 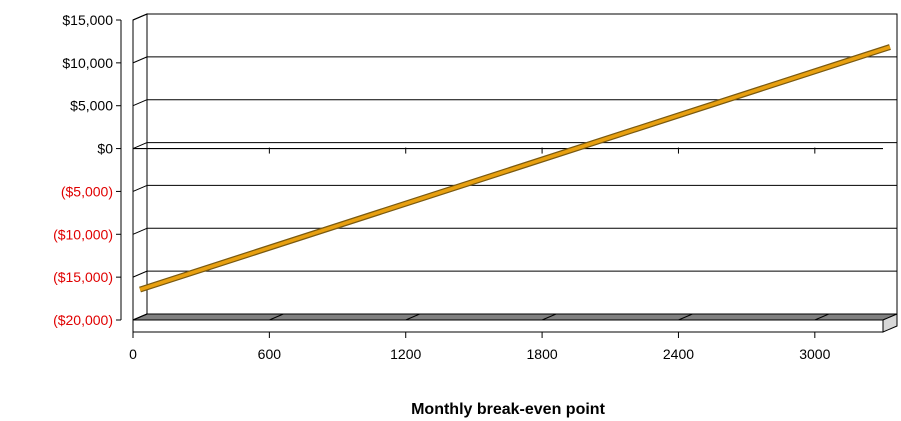 I want to click on floor-side, so click(x=890, y=323).